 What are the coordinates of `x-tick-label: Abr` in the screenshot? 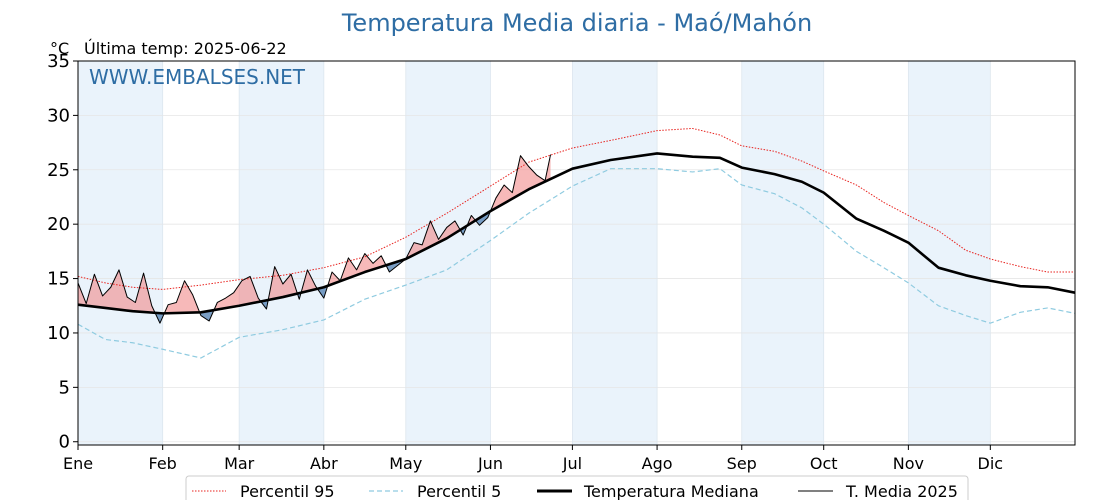 It's located at (324, 463).